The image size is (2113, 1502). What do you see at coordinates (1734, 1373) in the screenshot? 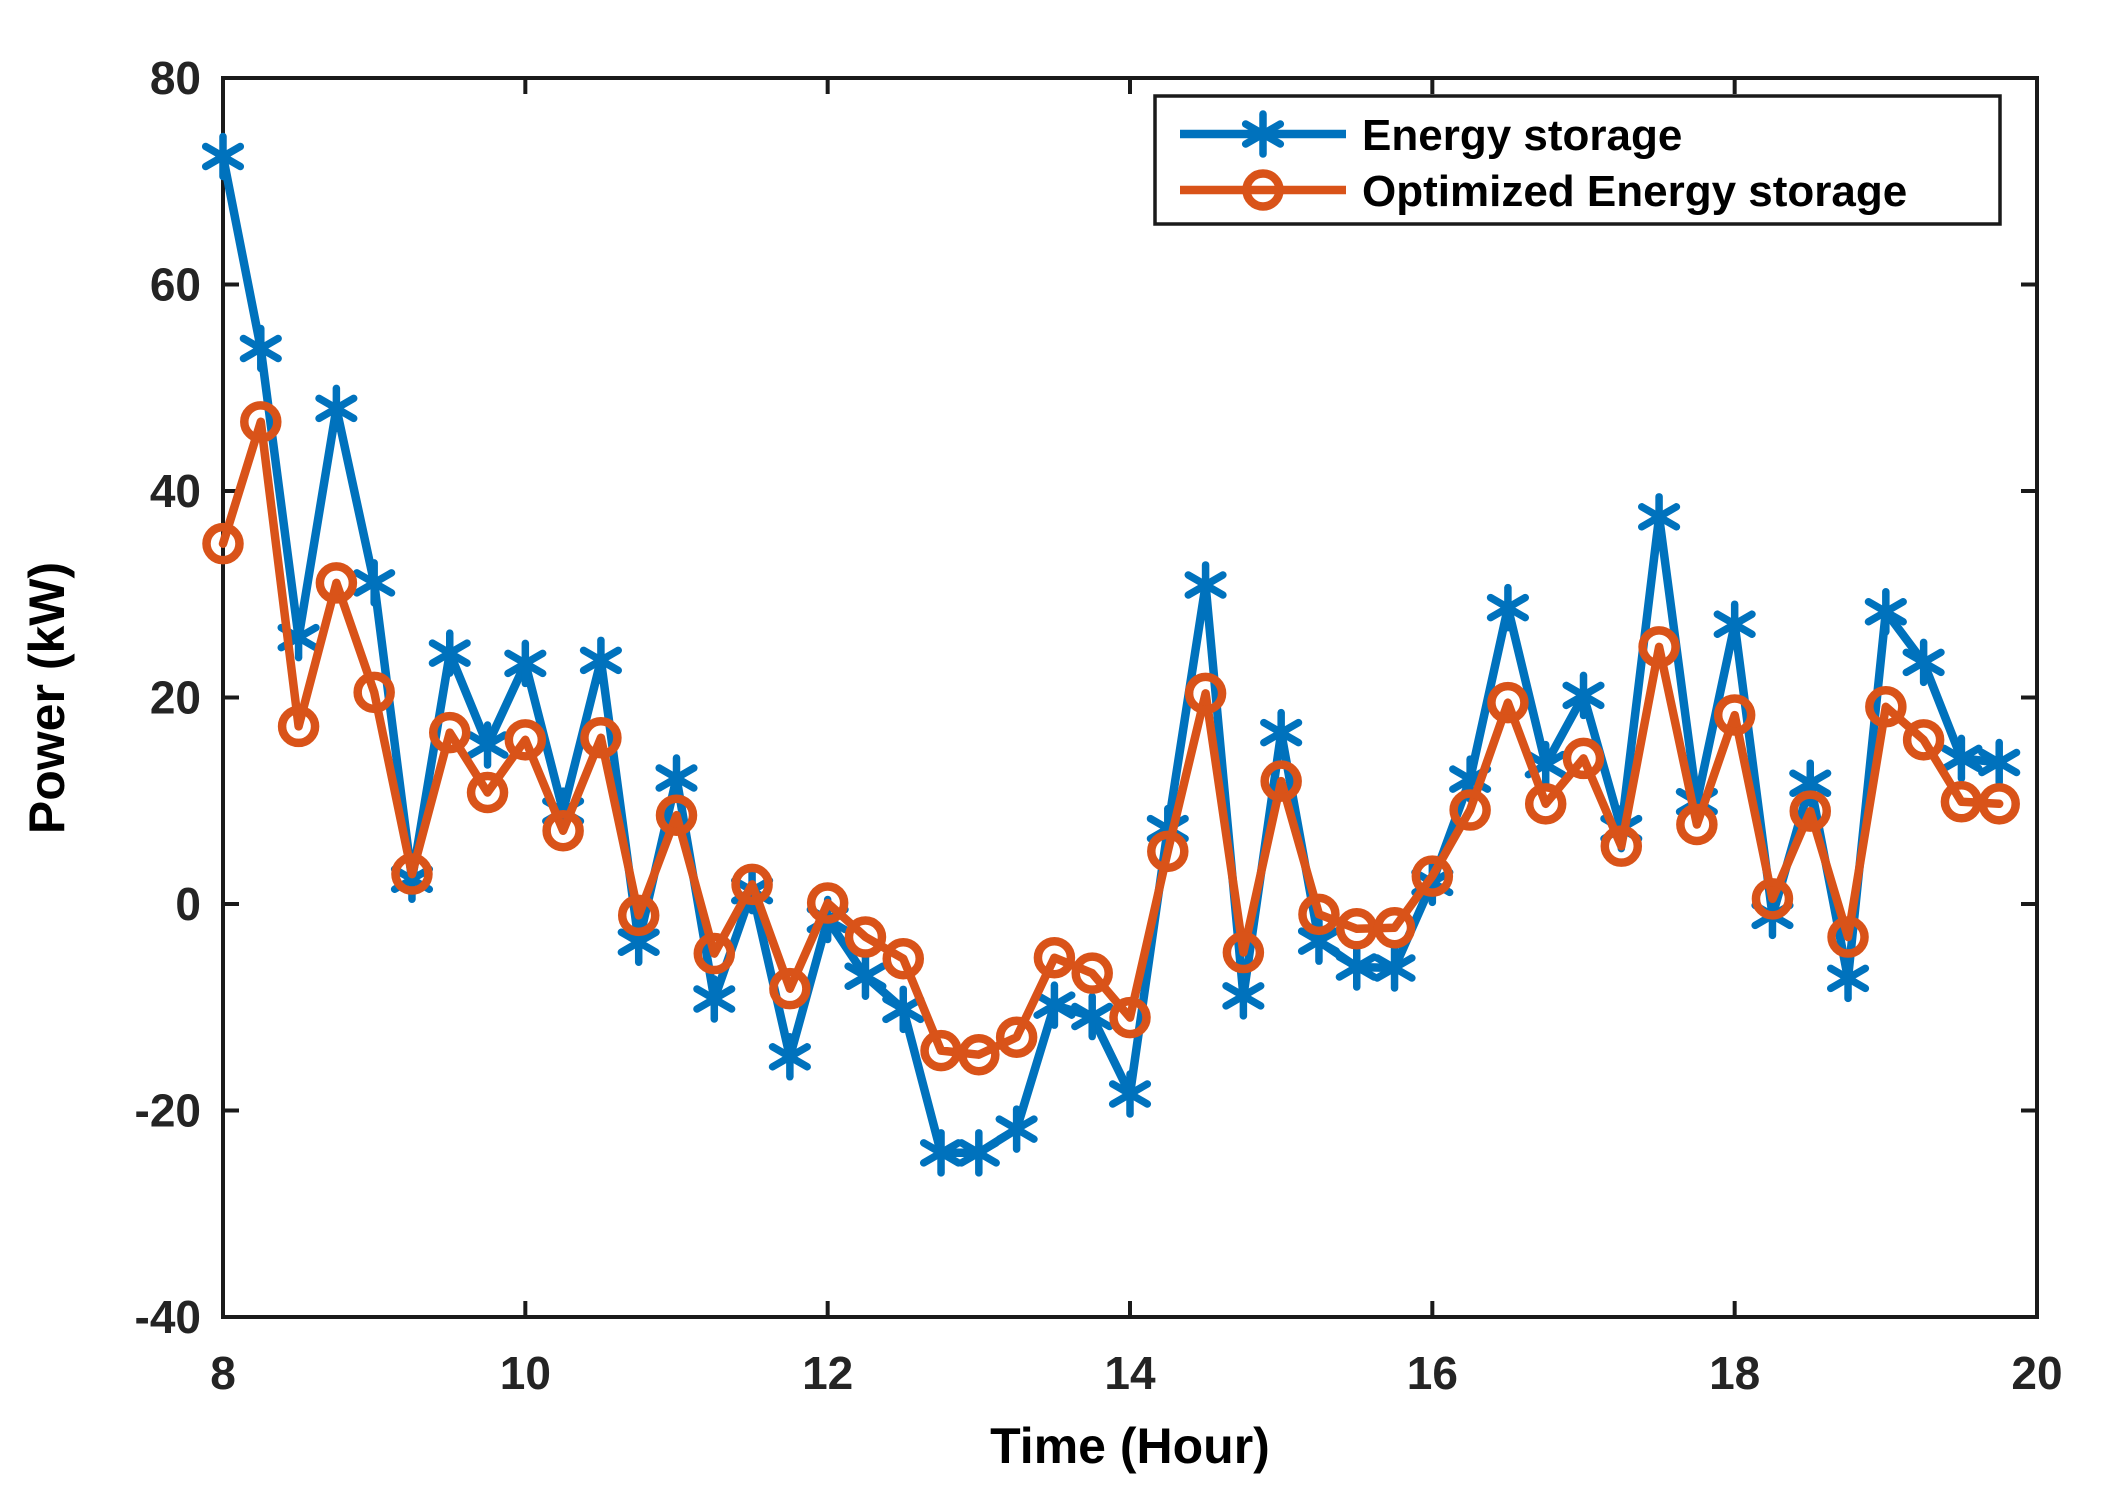
I see `x-tick-label: 18` at bounding box center [1734, 1373].